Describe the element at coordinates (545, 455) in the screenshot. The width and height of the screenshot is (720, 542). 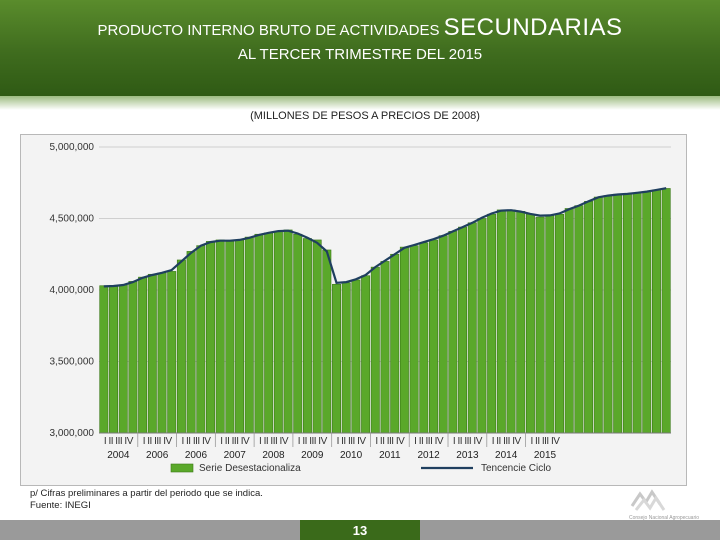
I see `year-label: 2015` at that location.